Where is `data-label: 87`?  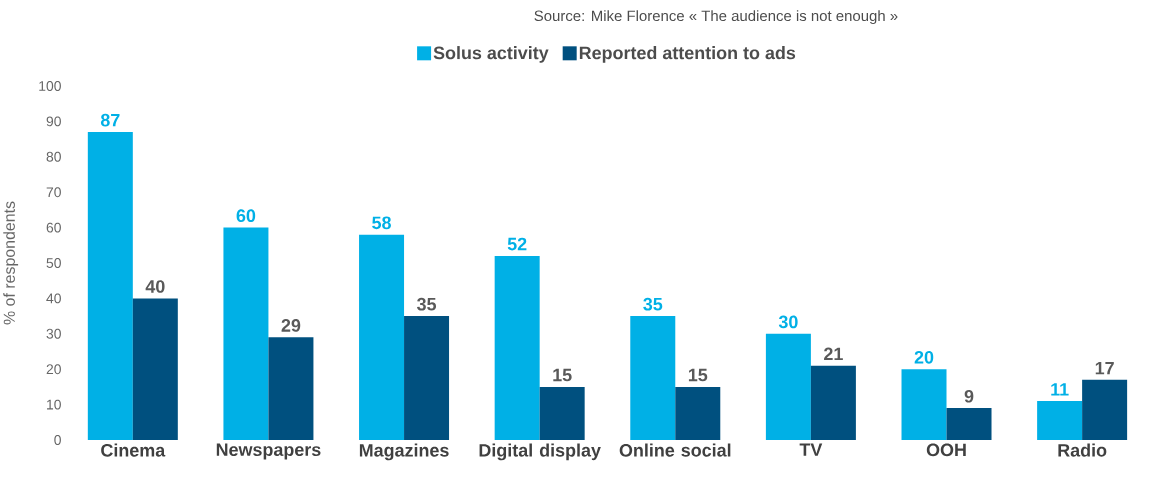
data-label: 87 is located at coordinates (110, 120).